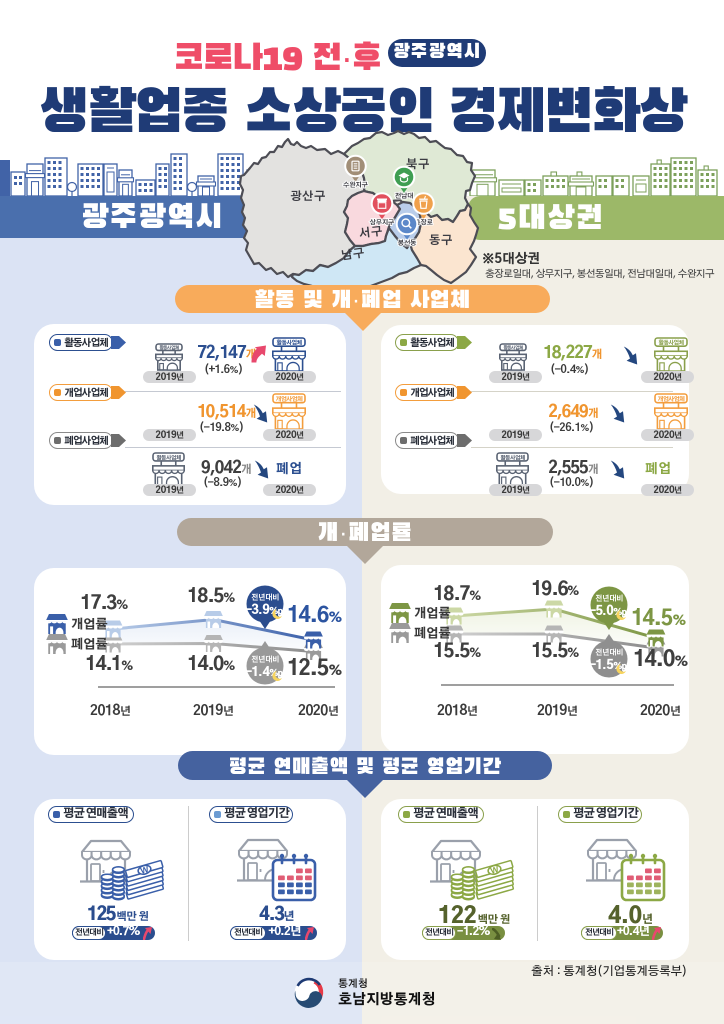 The width and height of the screenshot is (724, 1024). Describe the element at coordinates (352, 254) in the screenshot. I see `svg-text: 남구` at that location.